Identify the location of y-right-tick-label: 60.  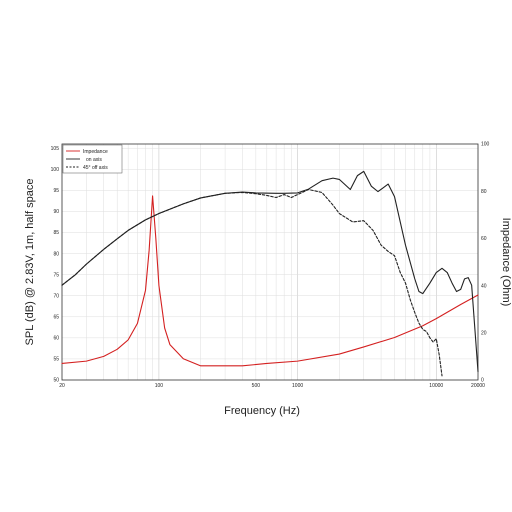
(484, 239).